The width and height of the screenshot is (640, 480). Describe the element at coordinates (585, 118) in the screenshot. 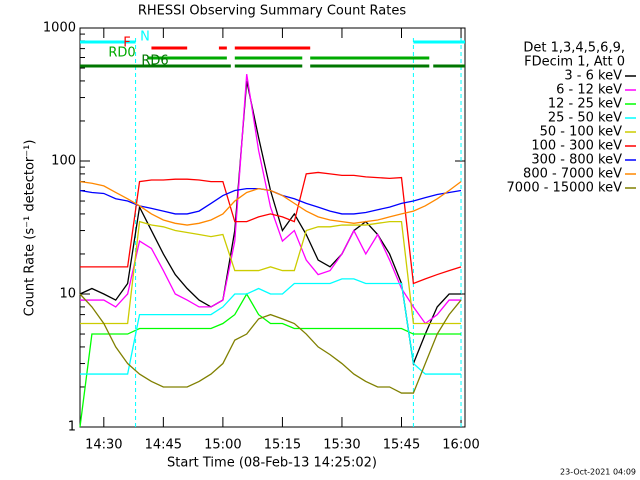

I see `legend-label: 25 - 50 keV` at that location.